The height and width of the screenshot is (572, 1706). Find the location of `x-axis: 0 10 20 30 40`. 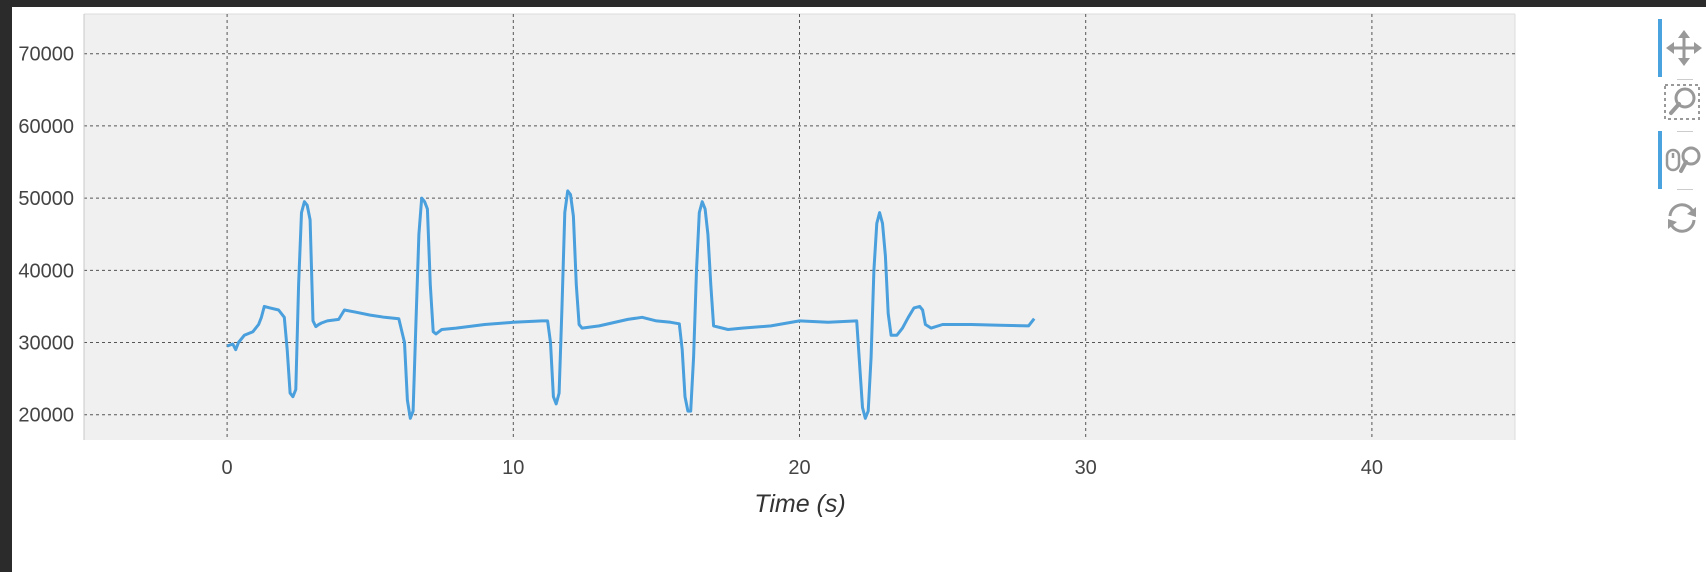

x-axis: 0 10 20 30 40 is located at coordinates (802, 468).